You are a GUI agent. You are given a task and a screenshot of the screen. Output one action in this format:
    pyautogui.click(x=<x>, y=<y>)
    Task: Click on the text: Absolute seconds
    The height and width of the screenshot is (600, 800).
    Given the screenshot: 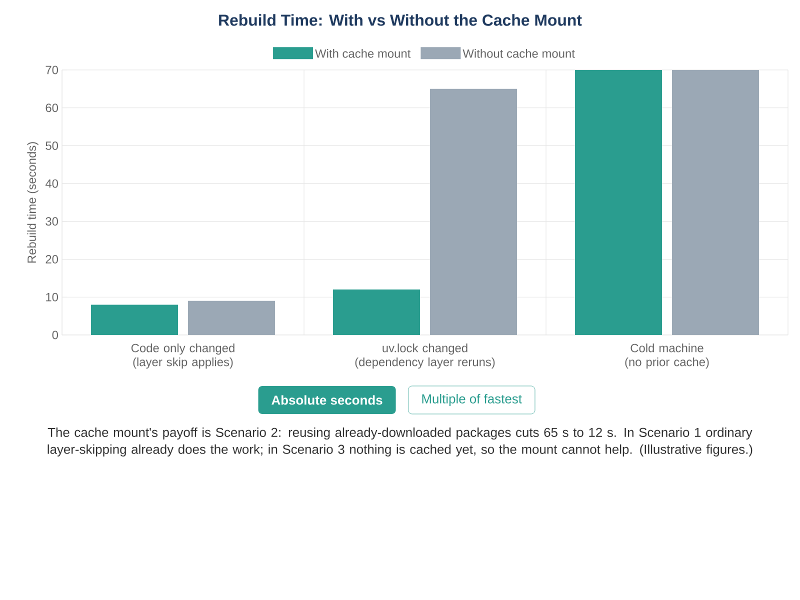 What is the action you would take?
    pyautogui.click(x=327, y=400)
    